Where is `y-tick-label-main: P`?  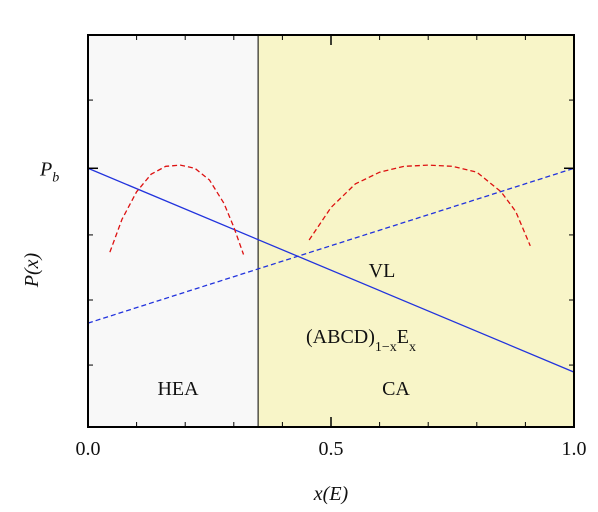 y-tick-label-main: P is located at coordinates (45, 169).